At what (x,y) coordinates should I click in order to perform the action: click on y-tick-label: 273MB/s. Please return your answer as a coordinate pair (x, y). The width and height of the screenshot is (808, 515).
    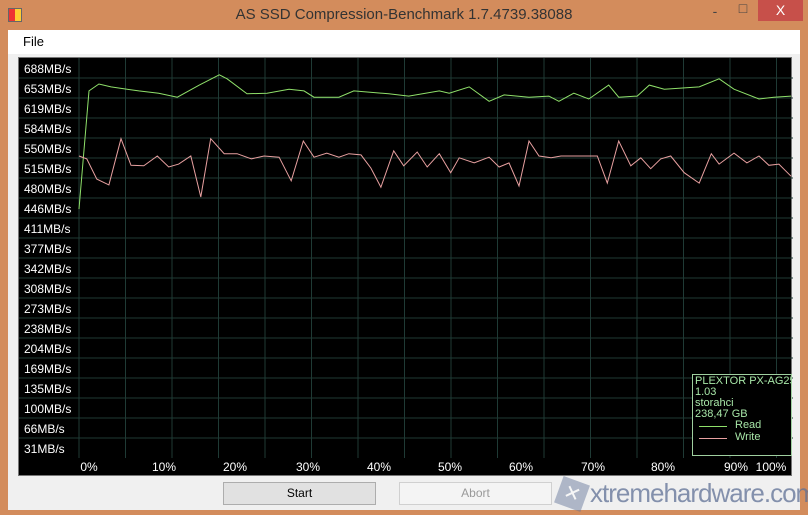
    Looking at the image, I should click on (47, 309).